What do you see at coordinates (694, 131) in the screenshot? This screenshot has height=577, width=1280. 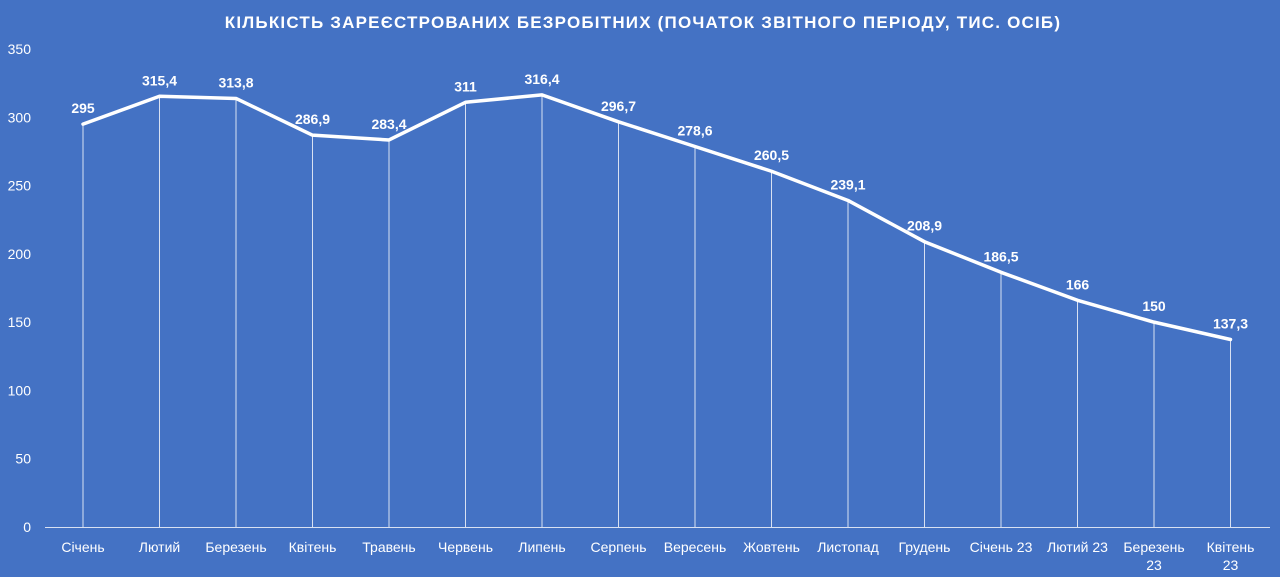 I see `data-label: 278,6` at bounding box center [694, 131].